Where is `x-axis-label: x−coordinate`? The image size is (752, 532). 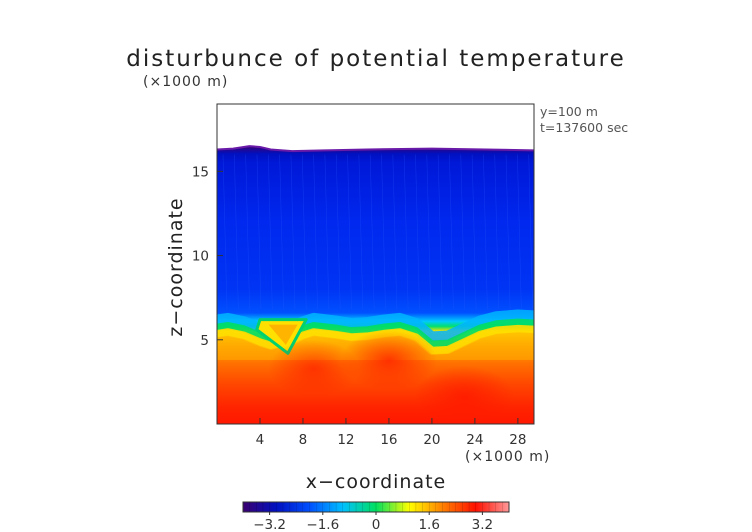
x-axis-label: x−coordinate is located at coordinates (376, 482).